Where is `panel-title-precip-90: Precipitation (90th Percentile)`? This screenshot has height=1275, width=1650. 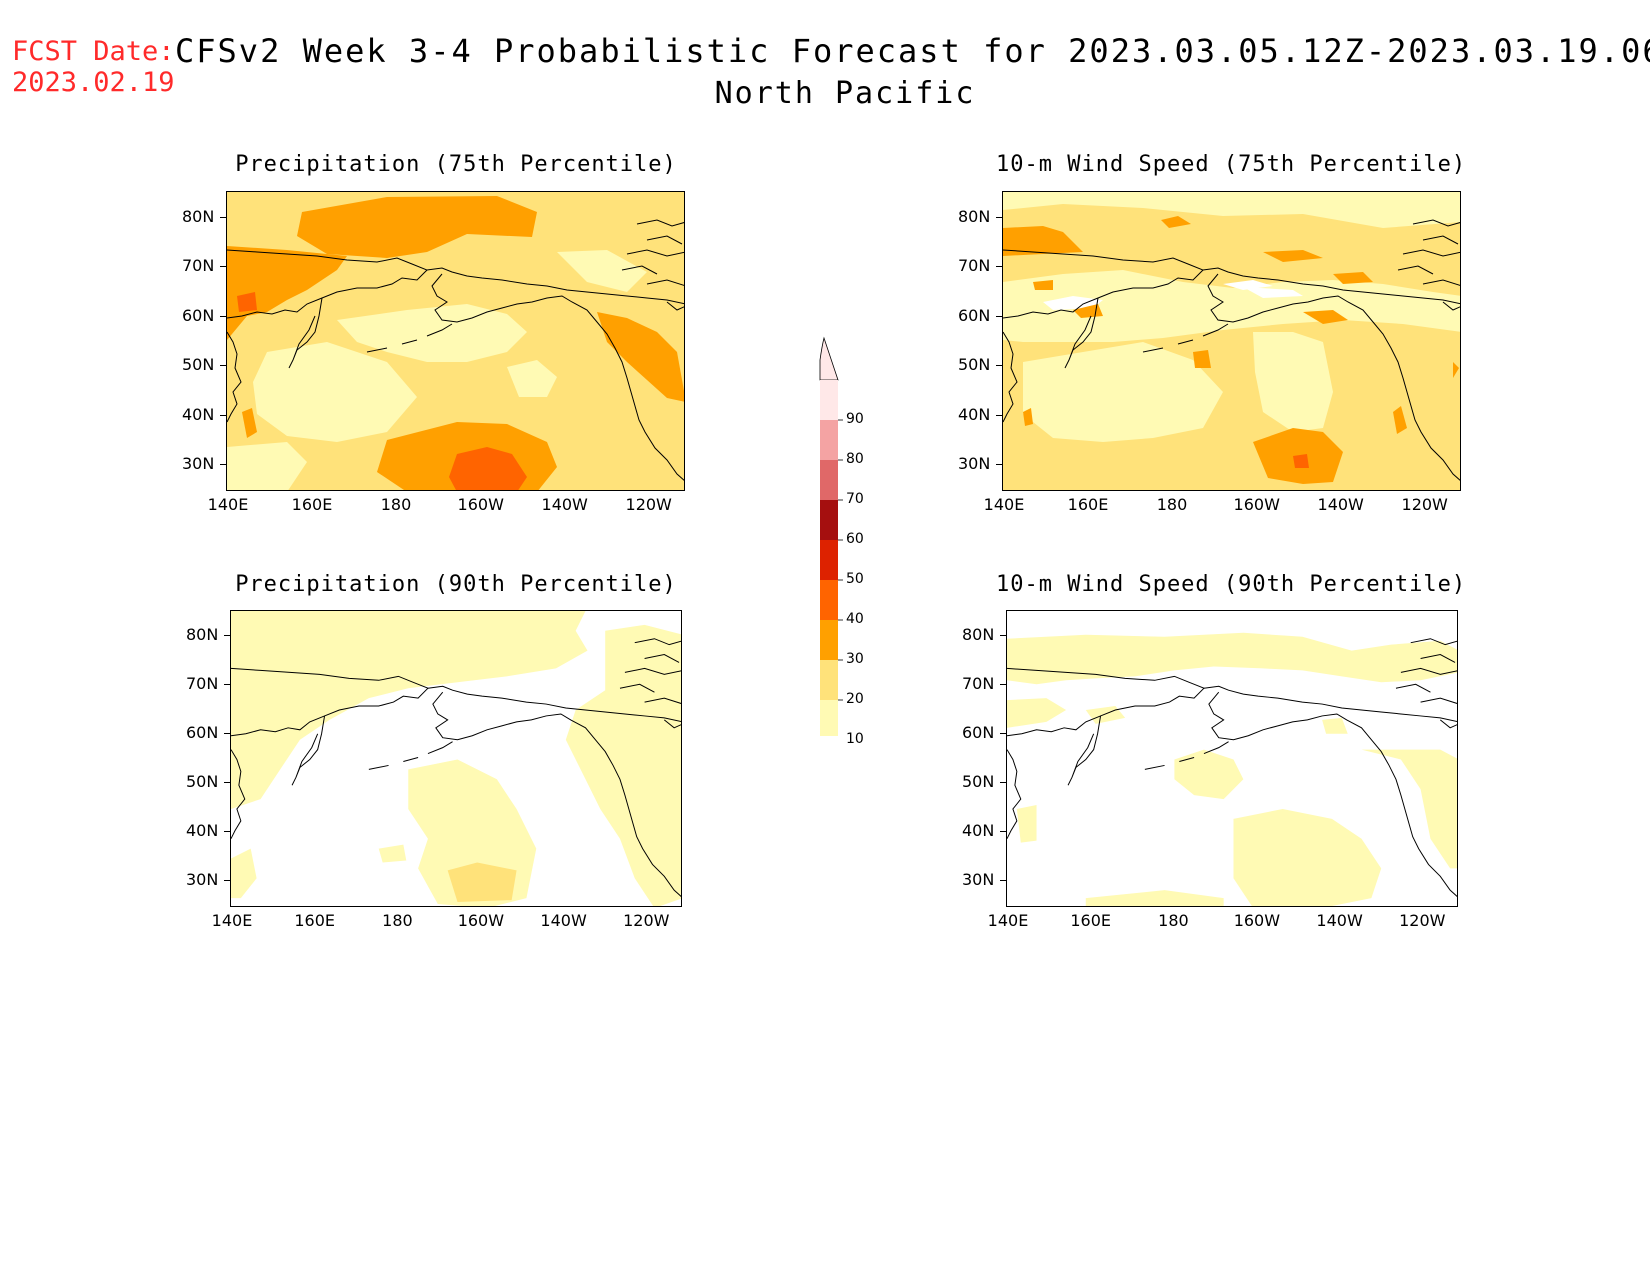 panel-title-precip-90: Precipitation (90th Percentile) is located at coordinates (456, 584).